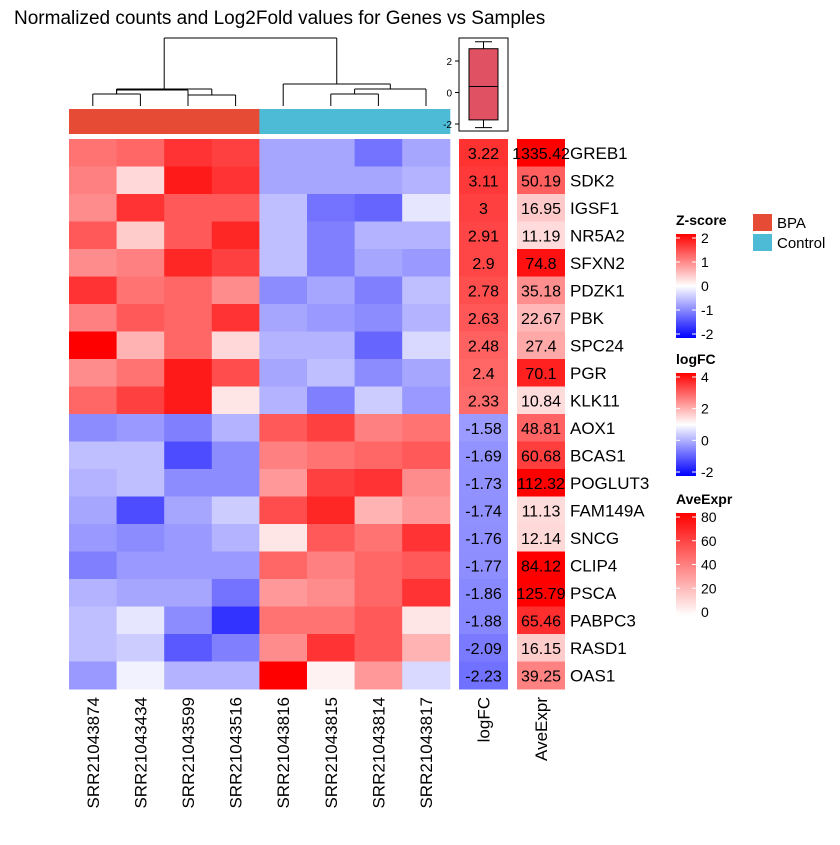 This screenshot has height=845, width=840. Describe the element at coordinates (588, 373) in the screenshot. I see `gene-label: PGR` at that location.